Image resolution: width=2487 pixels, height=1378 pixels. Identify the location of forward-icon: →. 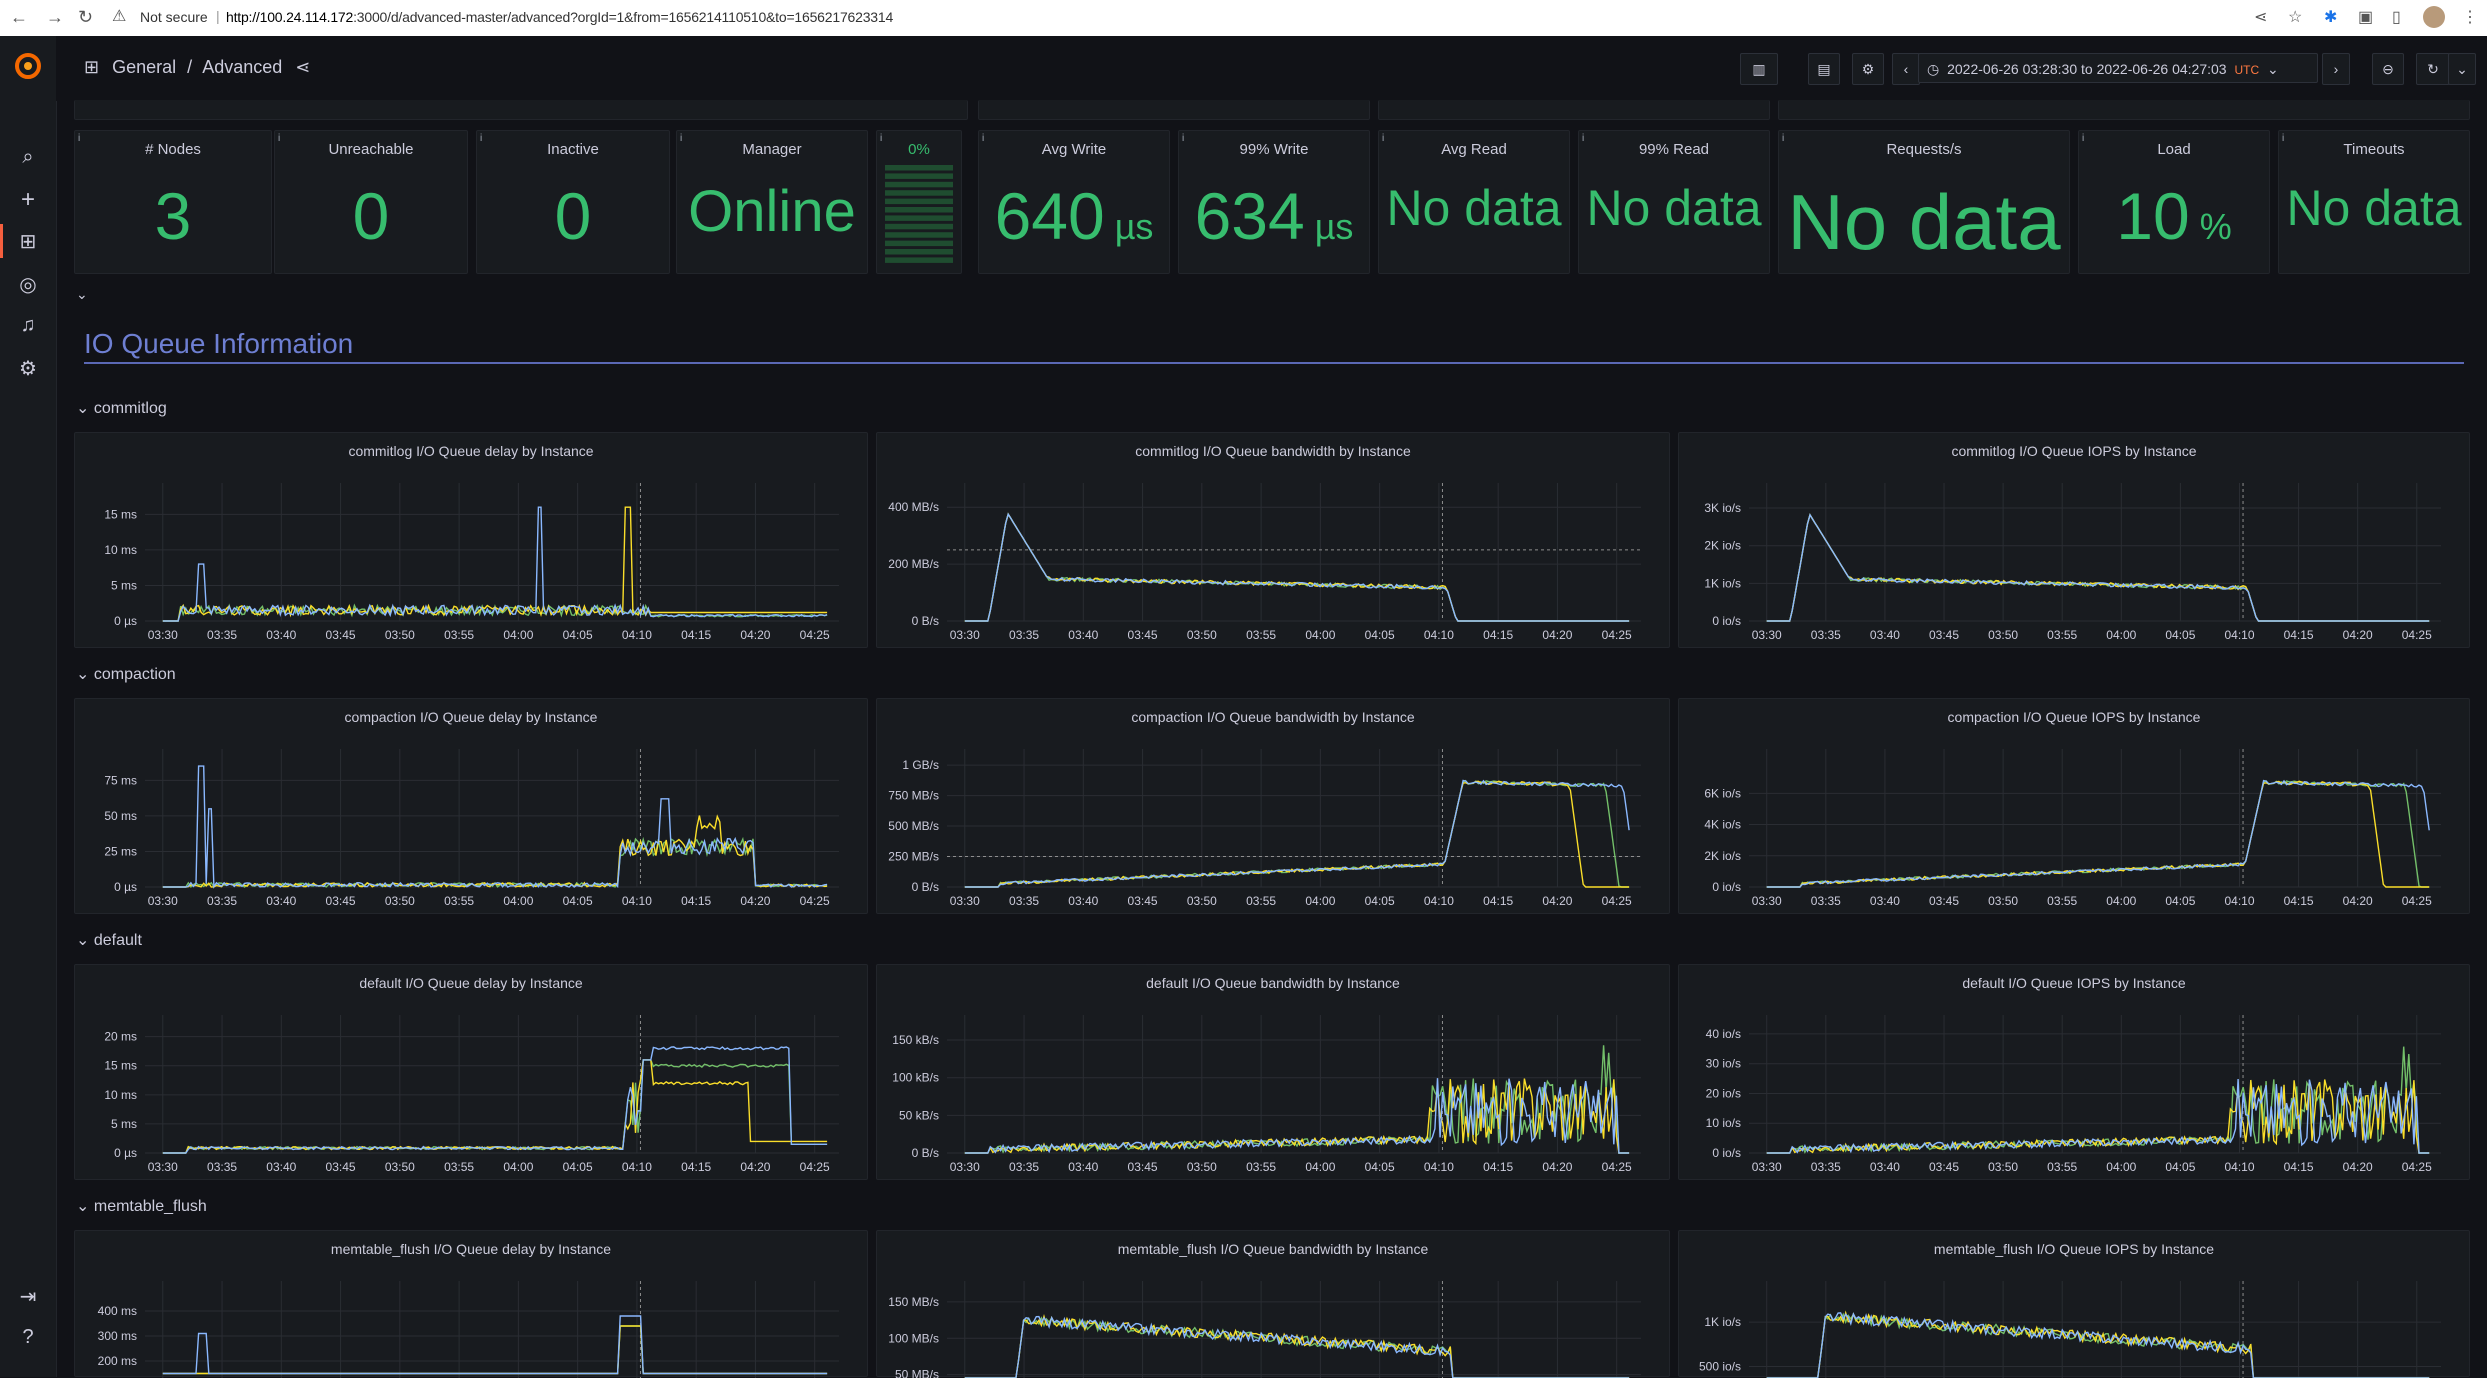
(55, 17).